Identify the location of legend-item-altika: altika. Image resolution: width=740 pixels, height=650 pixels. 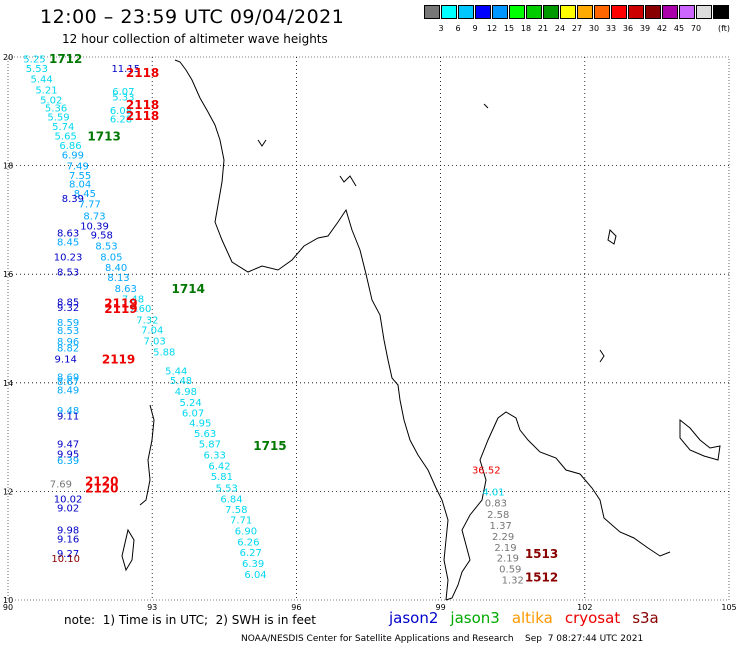
(532, 618).